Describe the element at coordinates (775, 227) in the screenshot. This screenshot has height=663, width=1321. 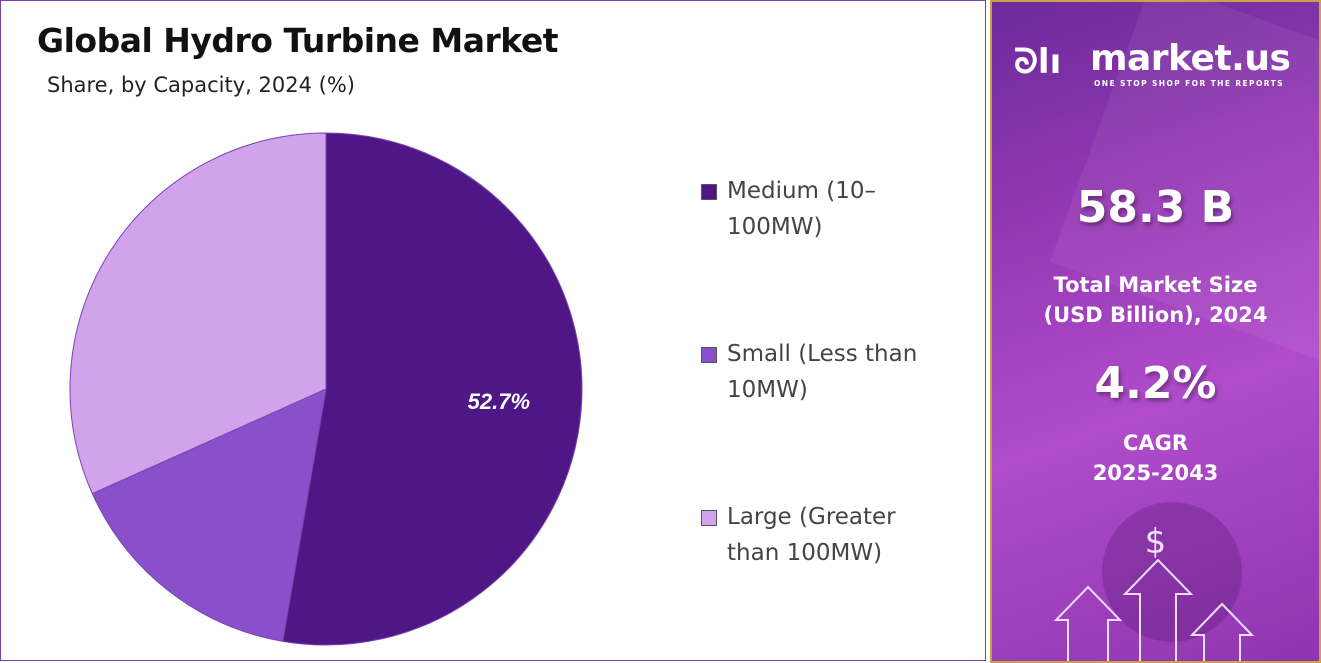
I see `legend-label: 100MW)` at that location.